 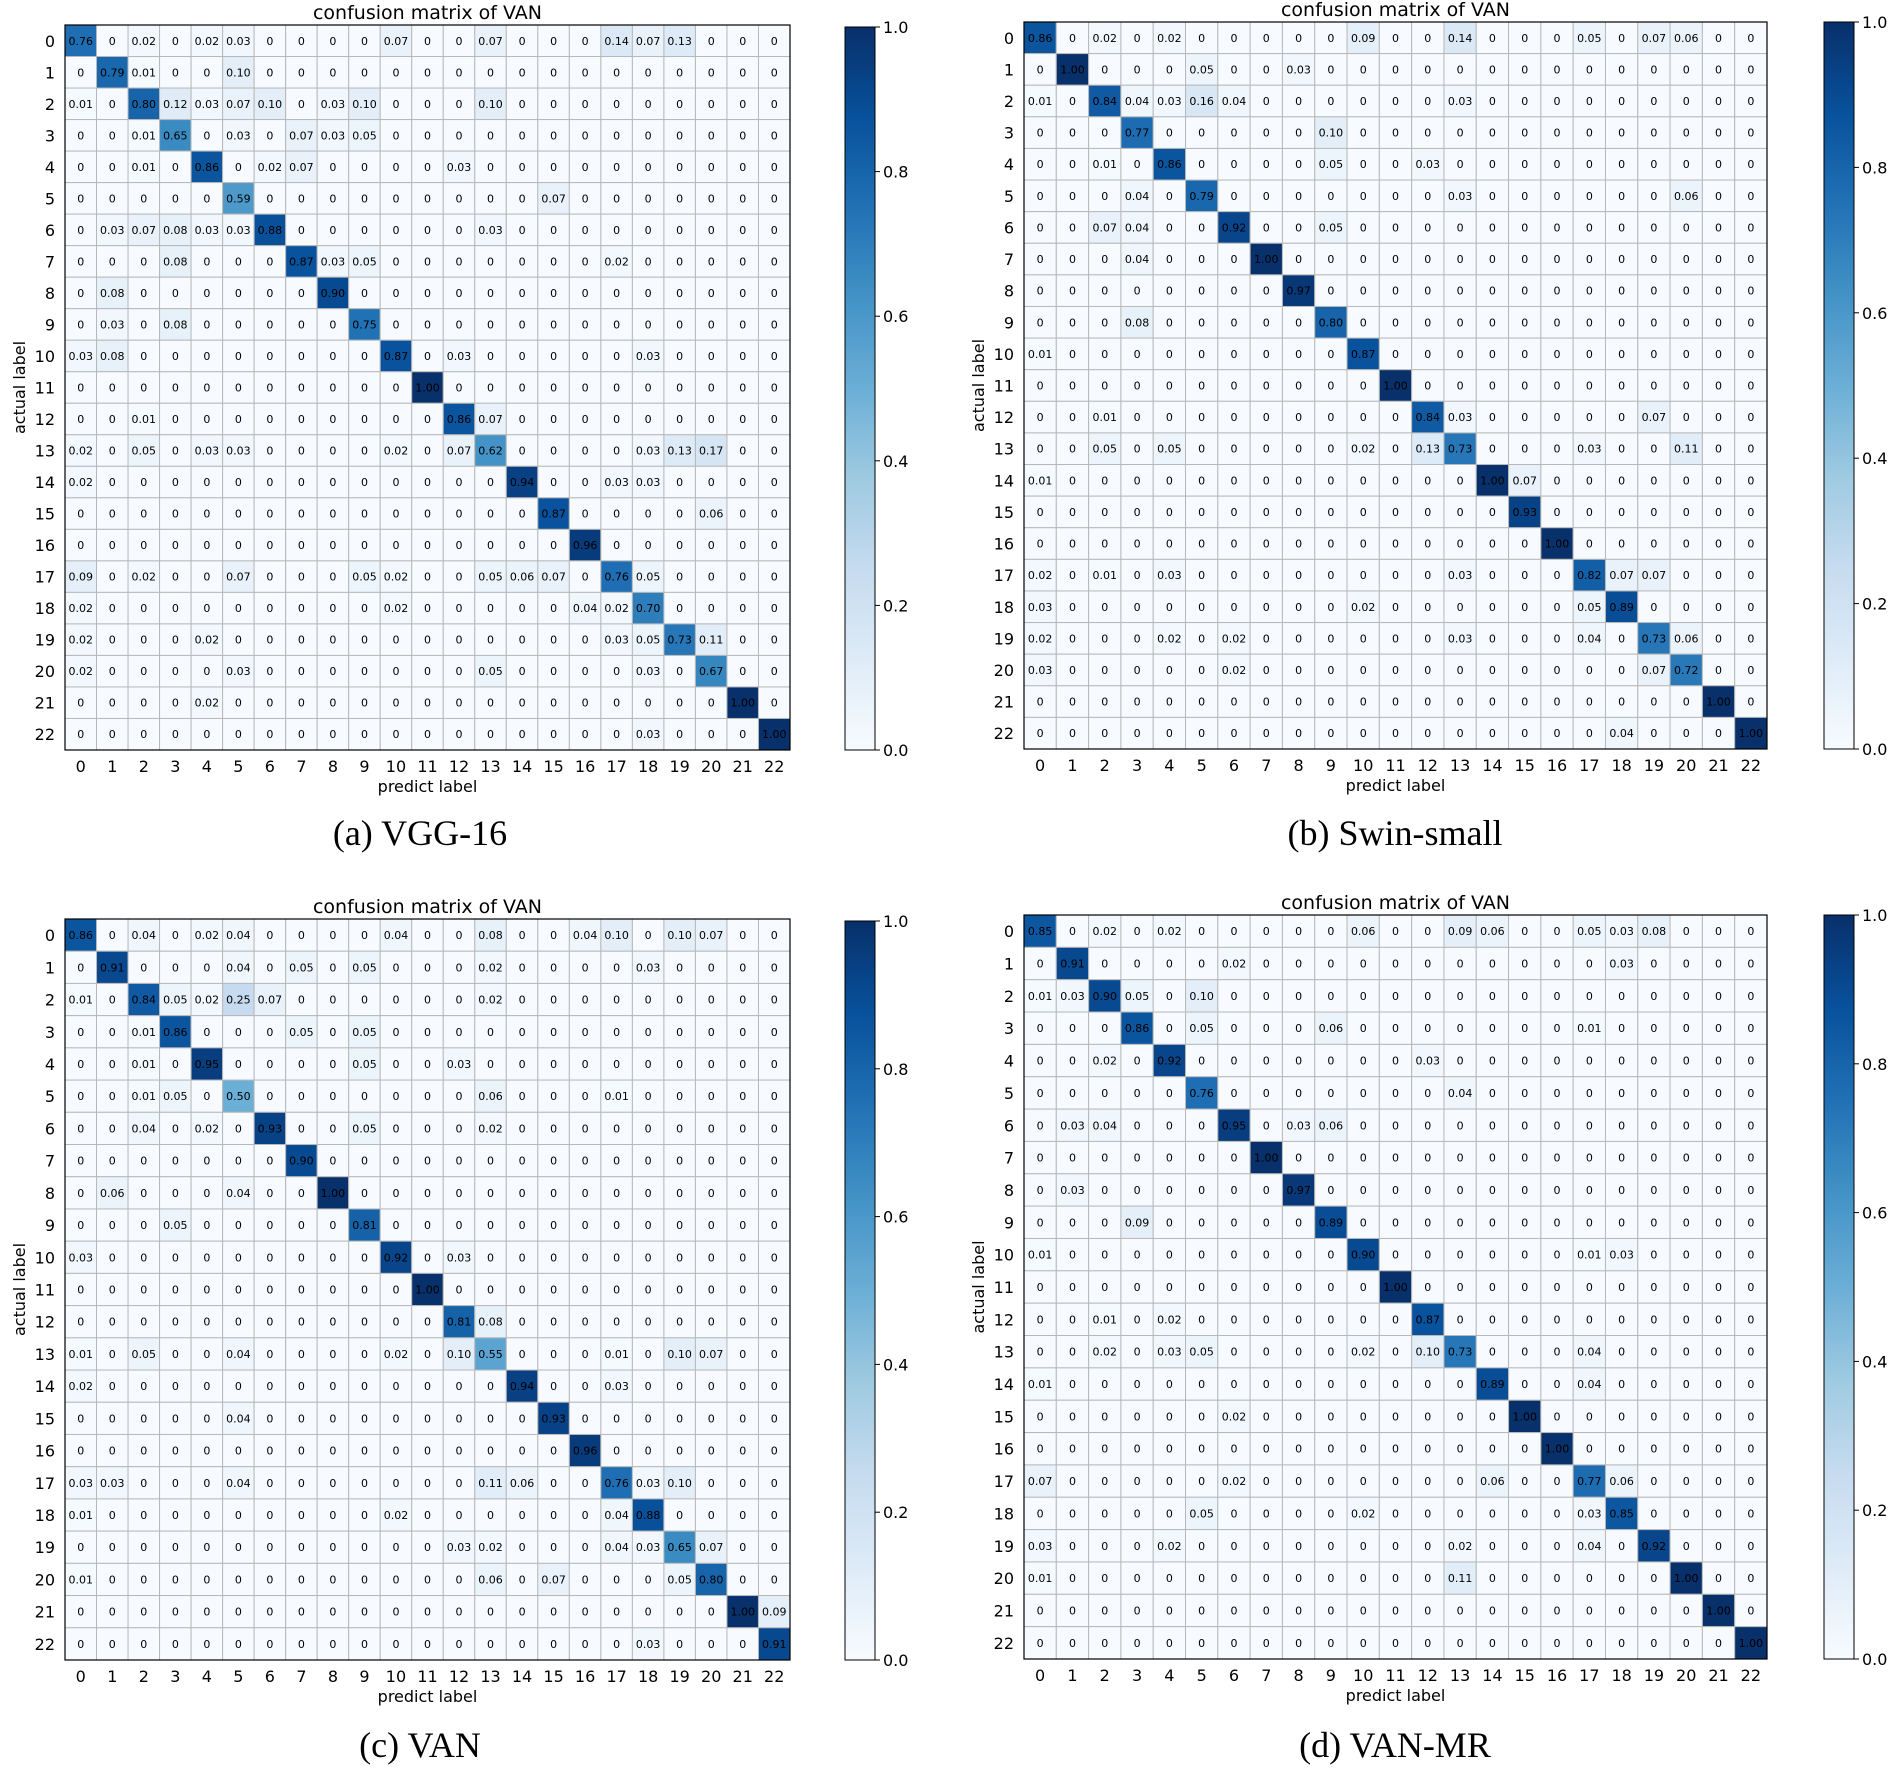 I want to click on colorbar-tick-label: 0.0, so click(x=1874, y=1659).